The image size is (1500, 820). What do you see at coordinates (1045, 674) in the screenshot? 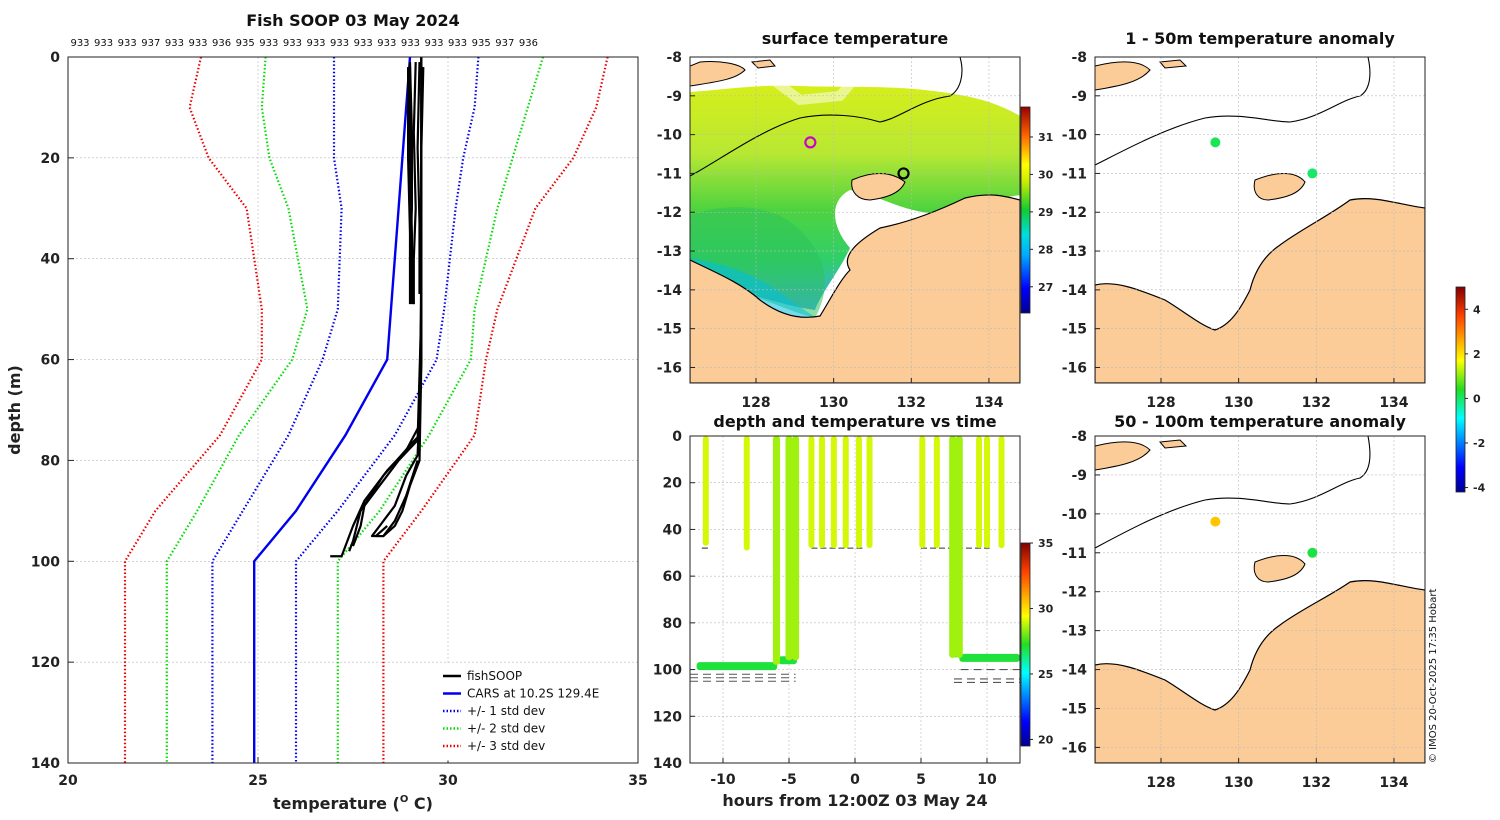
I see `colorbar-tick-label: 25` at bounding box center [1045, 674].